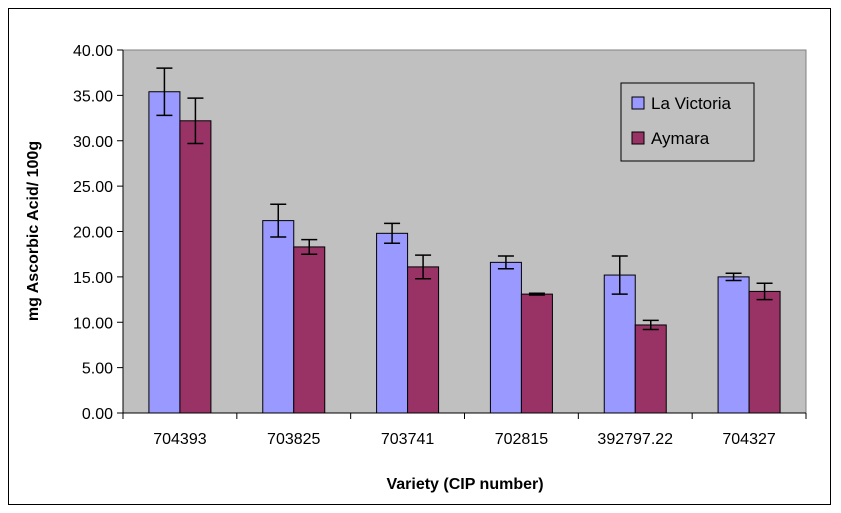 The height and width of the screenshot is (513, 841). What do you see at coordinates (638, 103) in the screenshot?
I see `legend-swatch-la-victoria` at bounding box center [638, 103].